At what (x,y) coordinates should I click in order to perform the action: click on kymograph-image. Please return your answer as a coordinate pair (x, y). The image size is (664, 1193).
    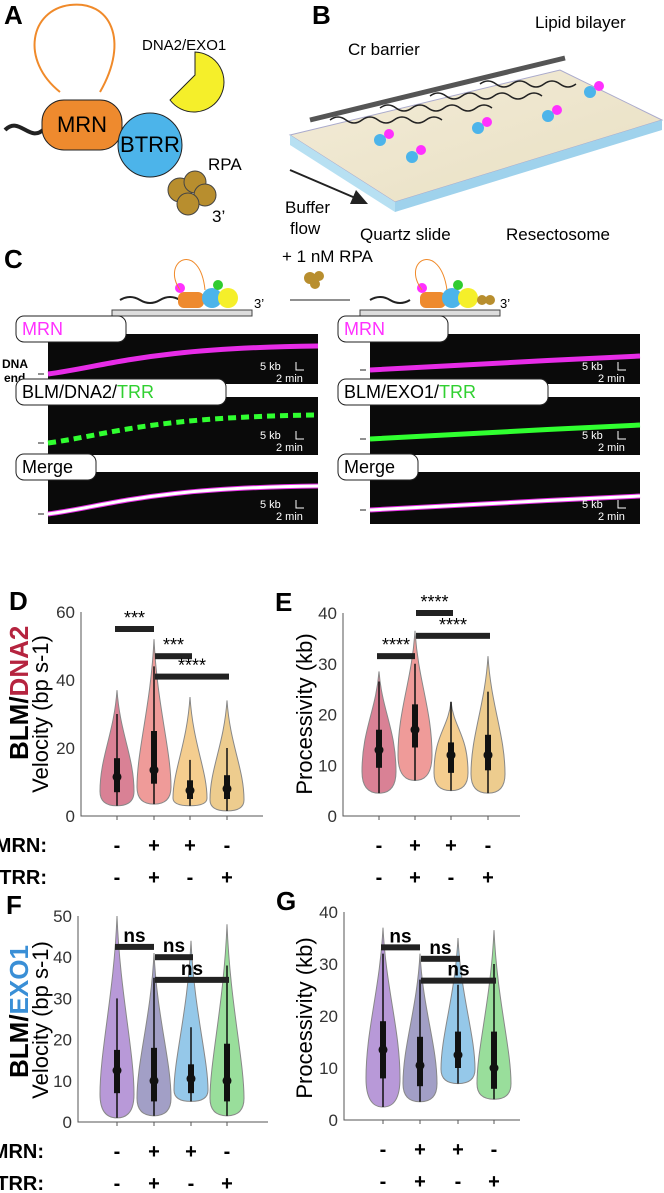
    Looking at the image, I should click on (183, 498).